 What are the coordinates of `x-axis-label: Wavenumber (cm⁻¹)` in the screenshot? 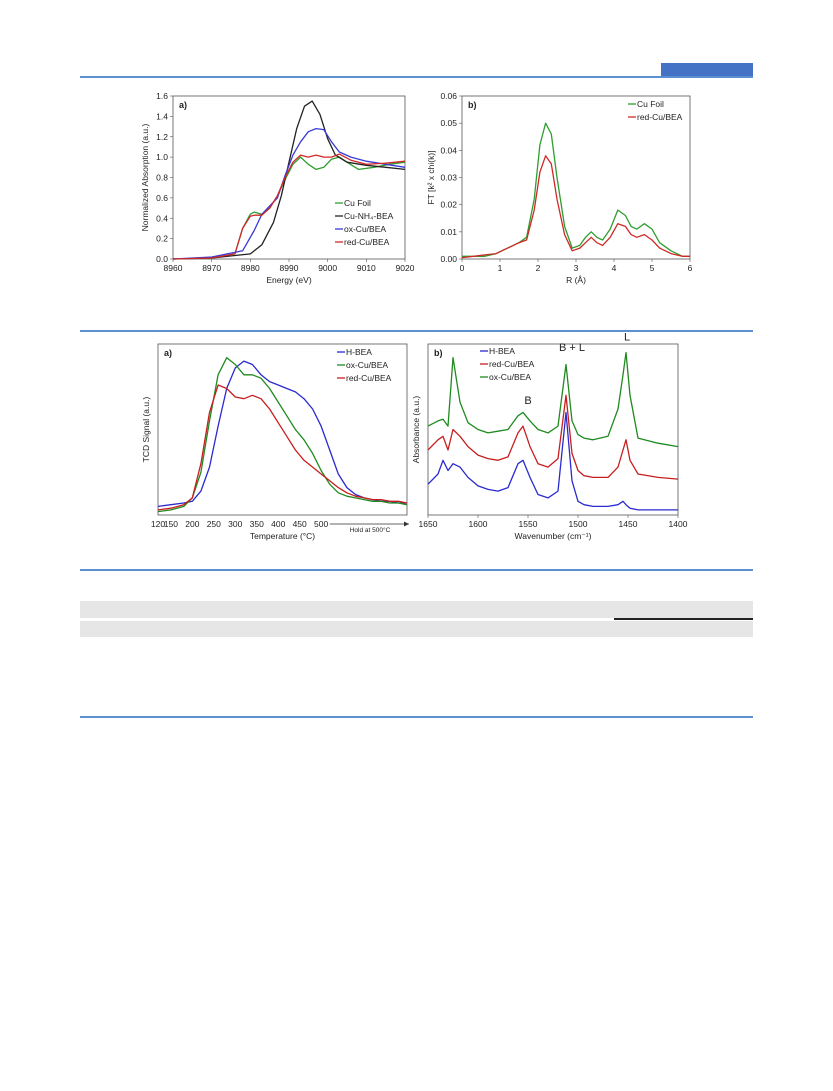 It's located at (553, 536).